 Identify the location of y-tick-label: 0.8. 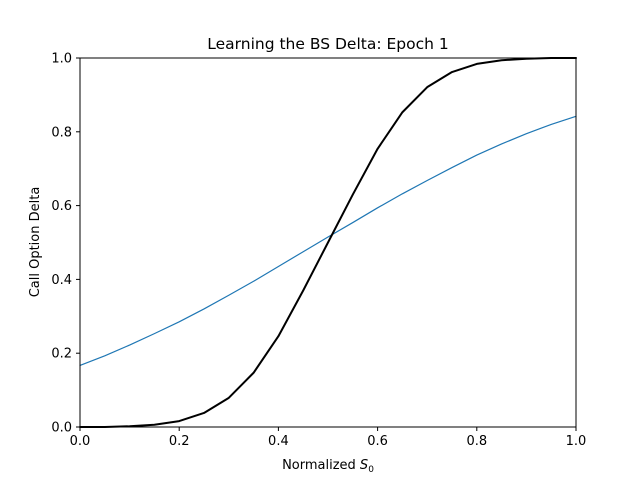
(61, 132).